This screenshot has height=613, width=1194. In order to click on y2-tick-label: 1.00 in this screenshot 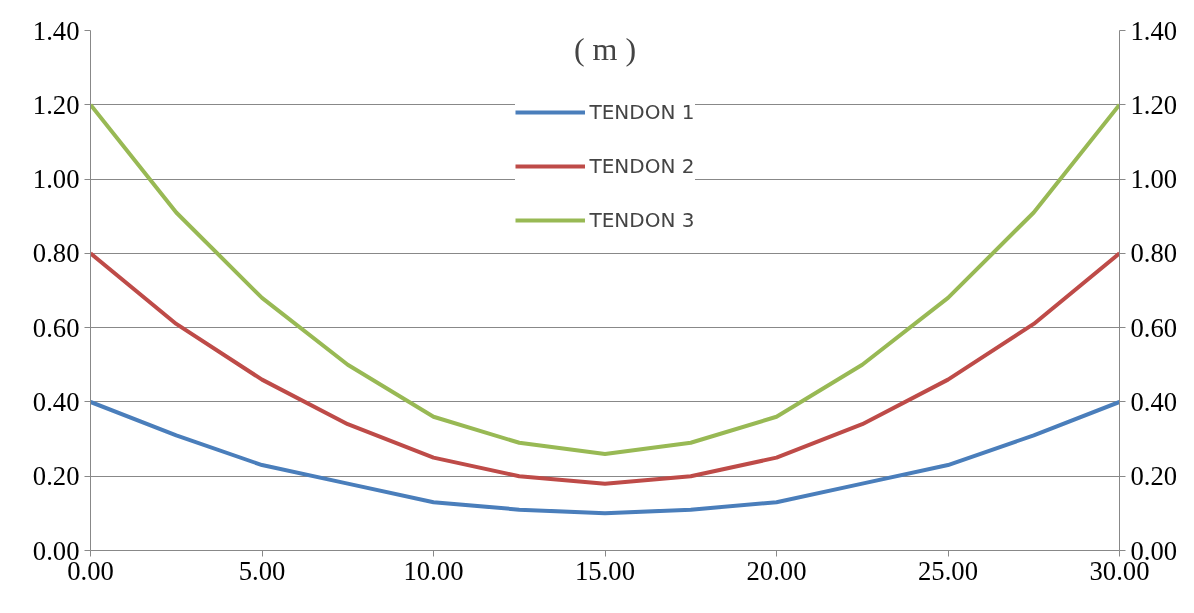, I will do `click(1154, 179)`.